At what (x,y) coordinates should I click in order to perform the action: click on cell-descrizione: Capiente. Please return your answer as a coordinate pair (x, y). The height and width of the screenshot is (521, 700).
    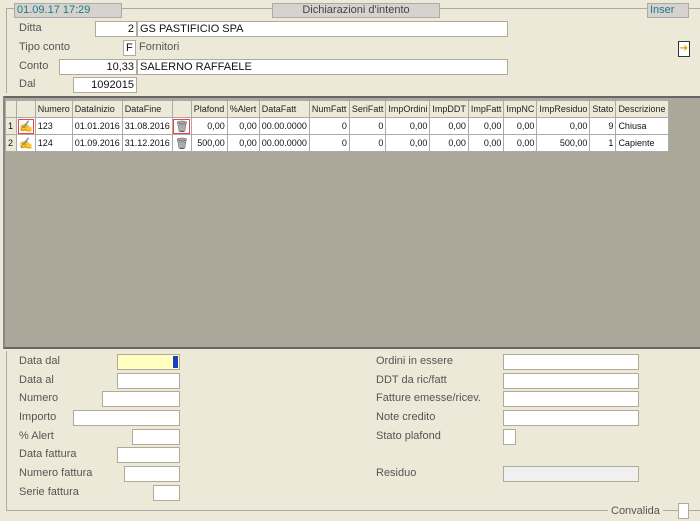
    Looking at the image, I should click on (642, 143).